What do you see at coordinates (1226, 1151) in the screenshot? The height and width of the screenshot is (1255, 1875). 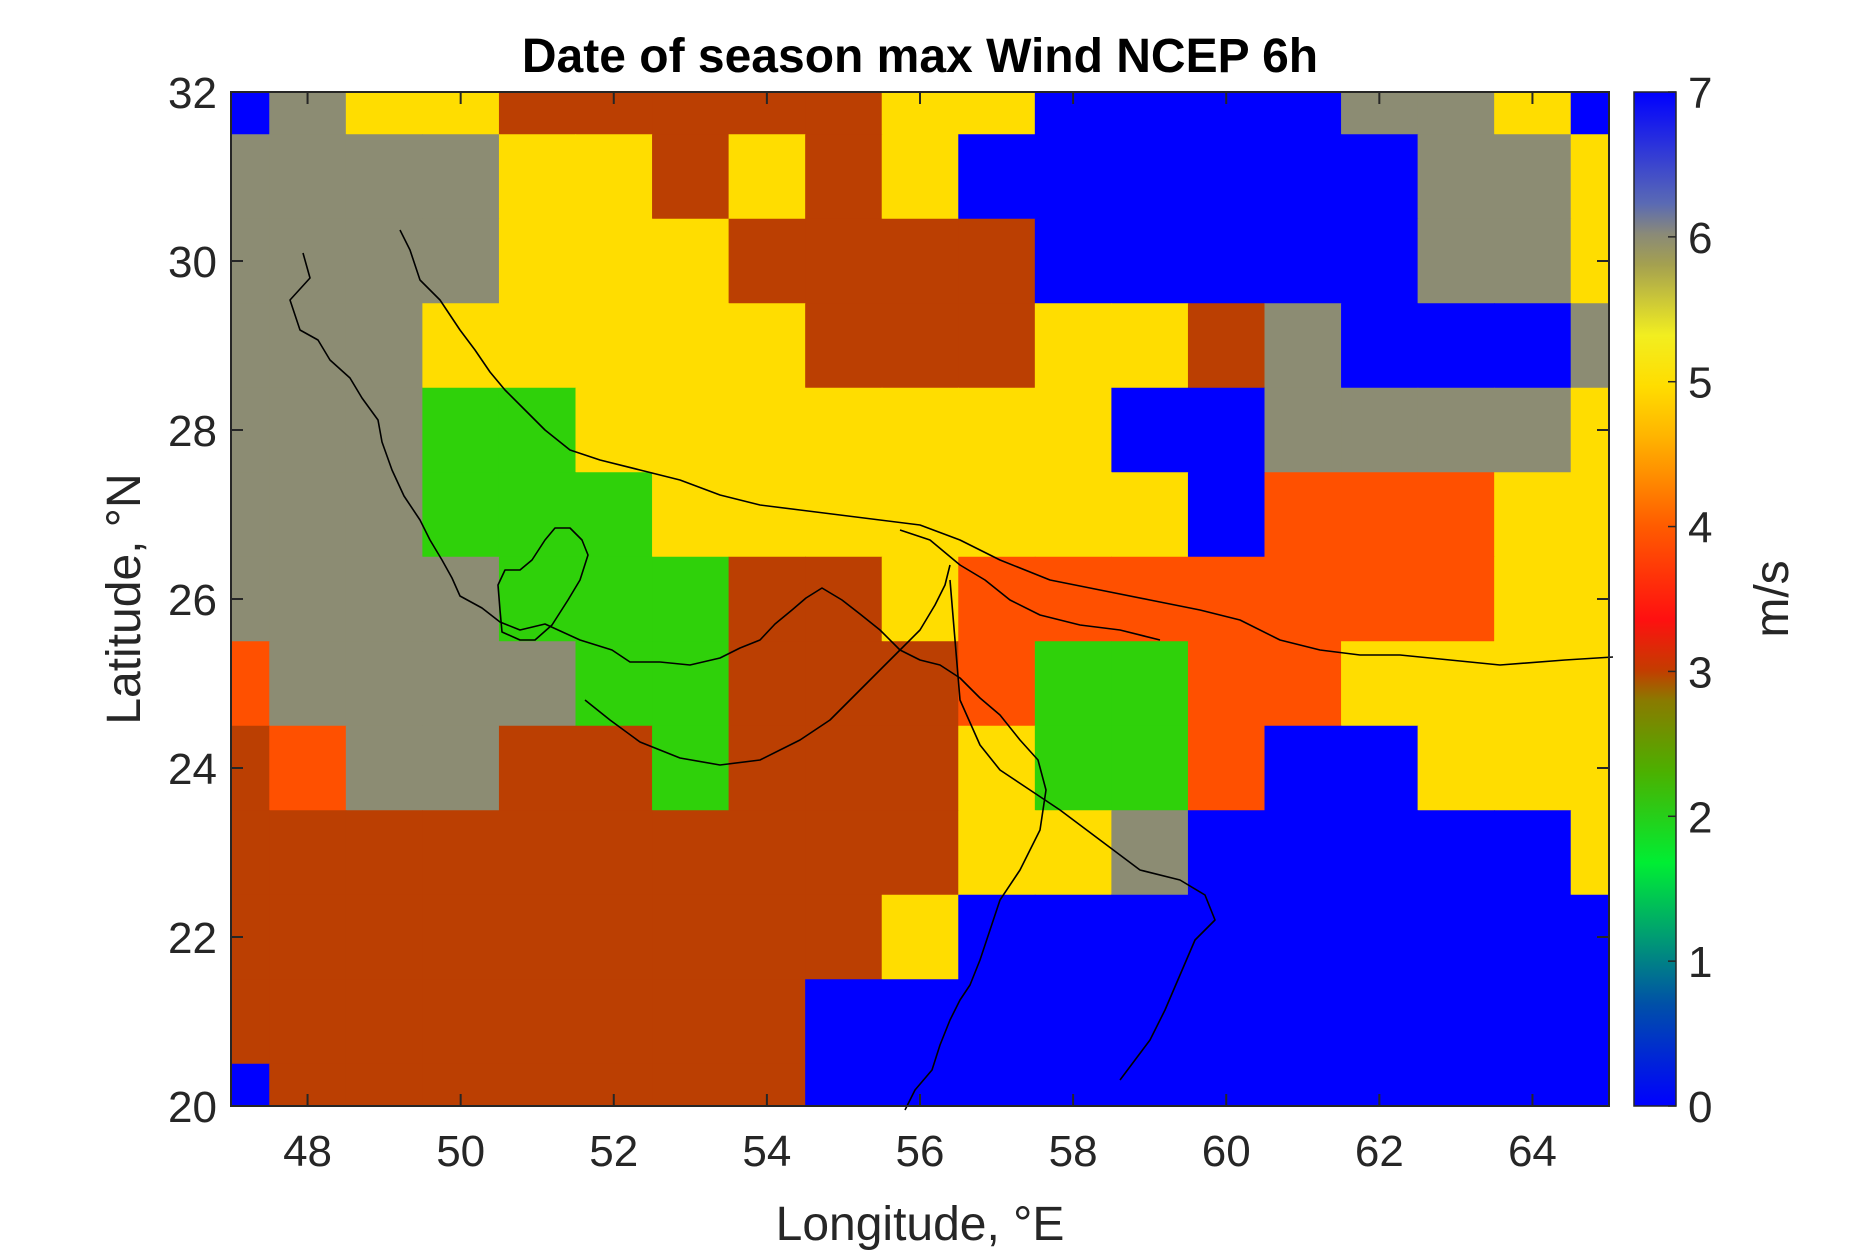 I see `x-tick-label: 60` at bounding box center [1226, 1151].